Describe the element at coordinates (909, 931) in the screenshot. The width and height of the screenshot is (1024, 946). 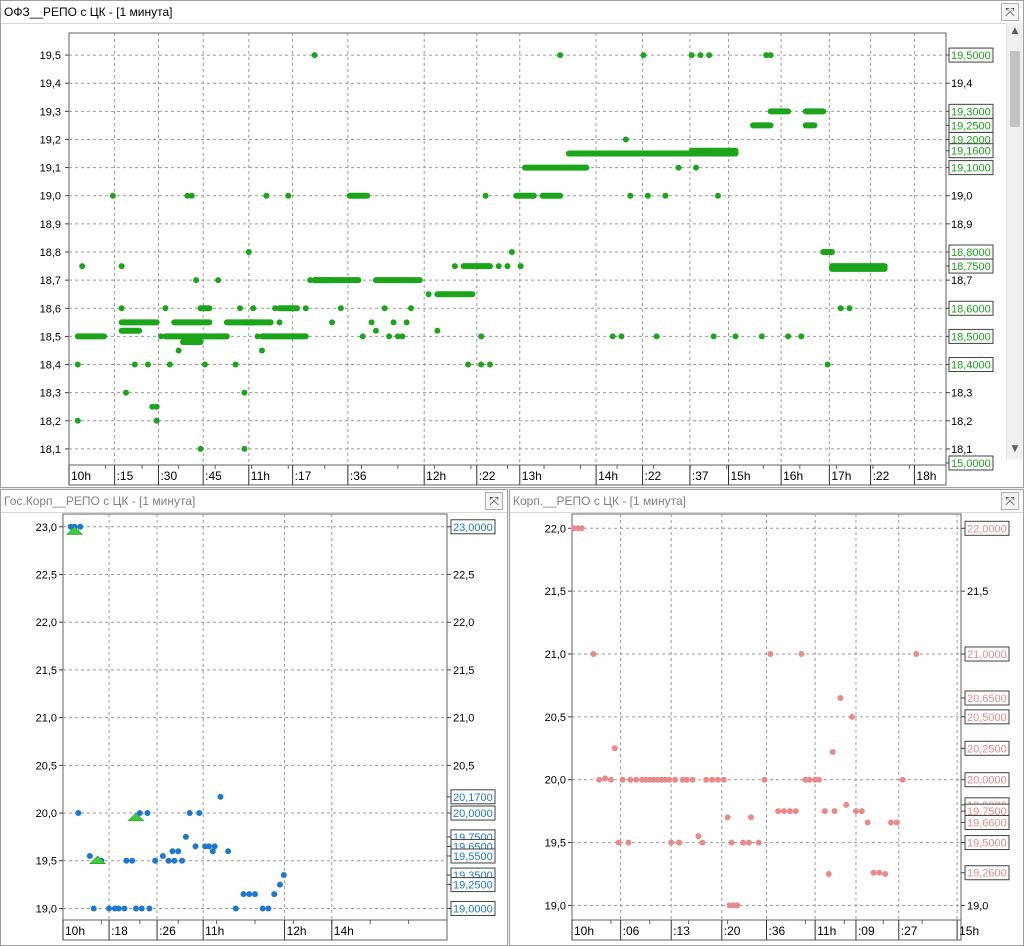
I see `bottom_right-xtick-label: :27` at that location.